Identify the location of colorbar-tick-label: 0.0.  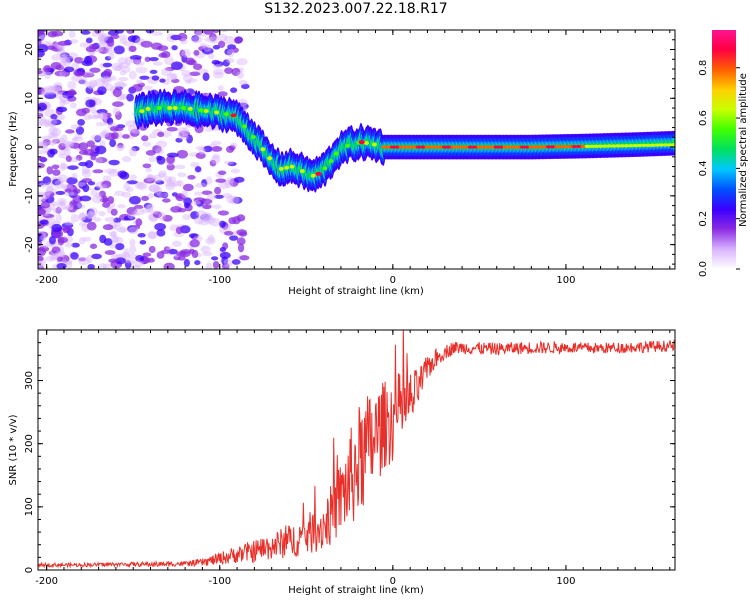
(703, 269).